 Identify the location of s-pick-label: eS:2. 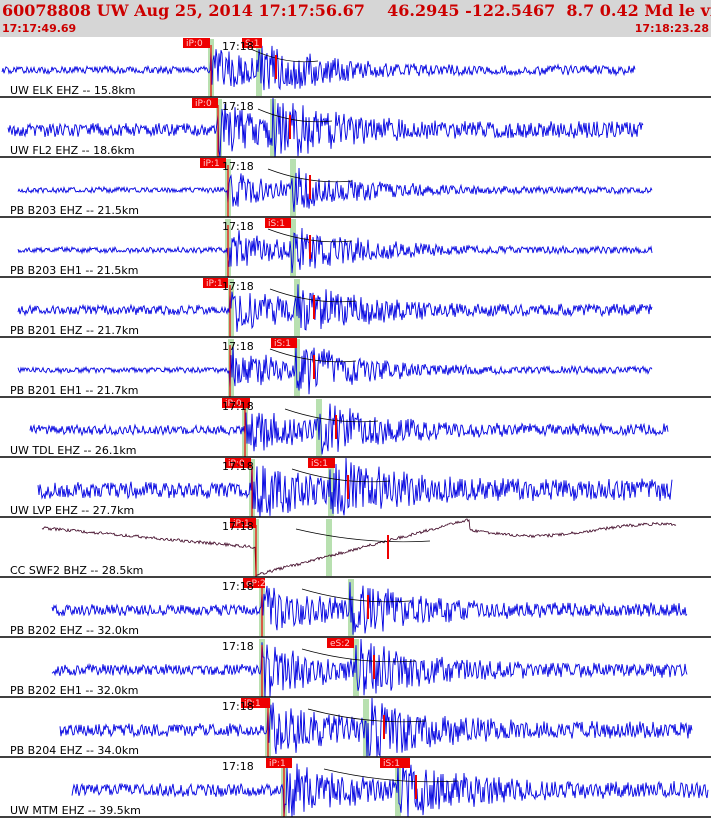
(340, 644).